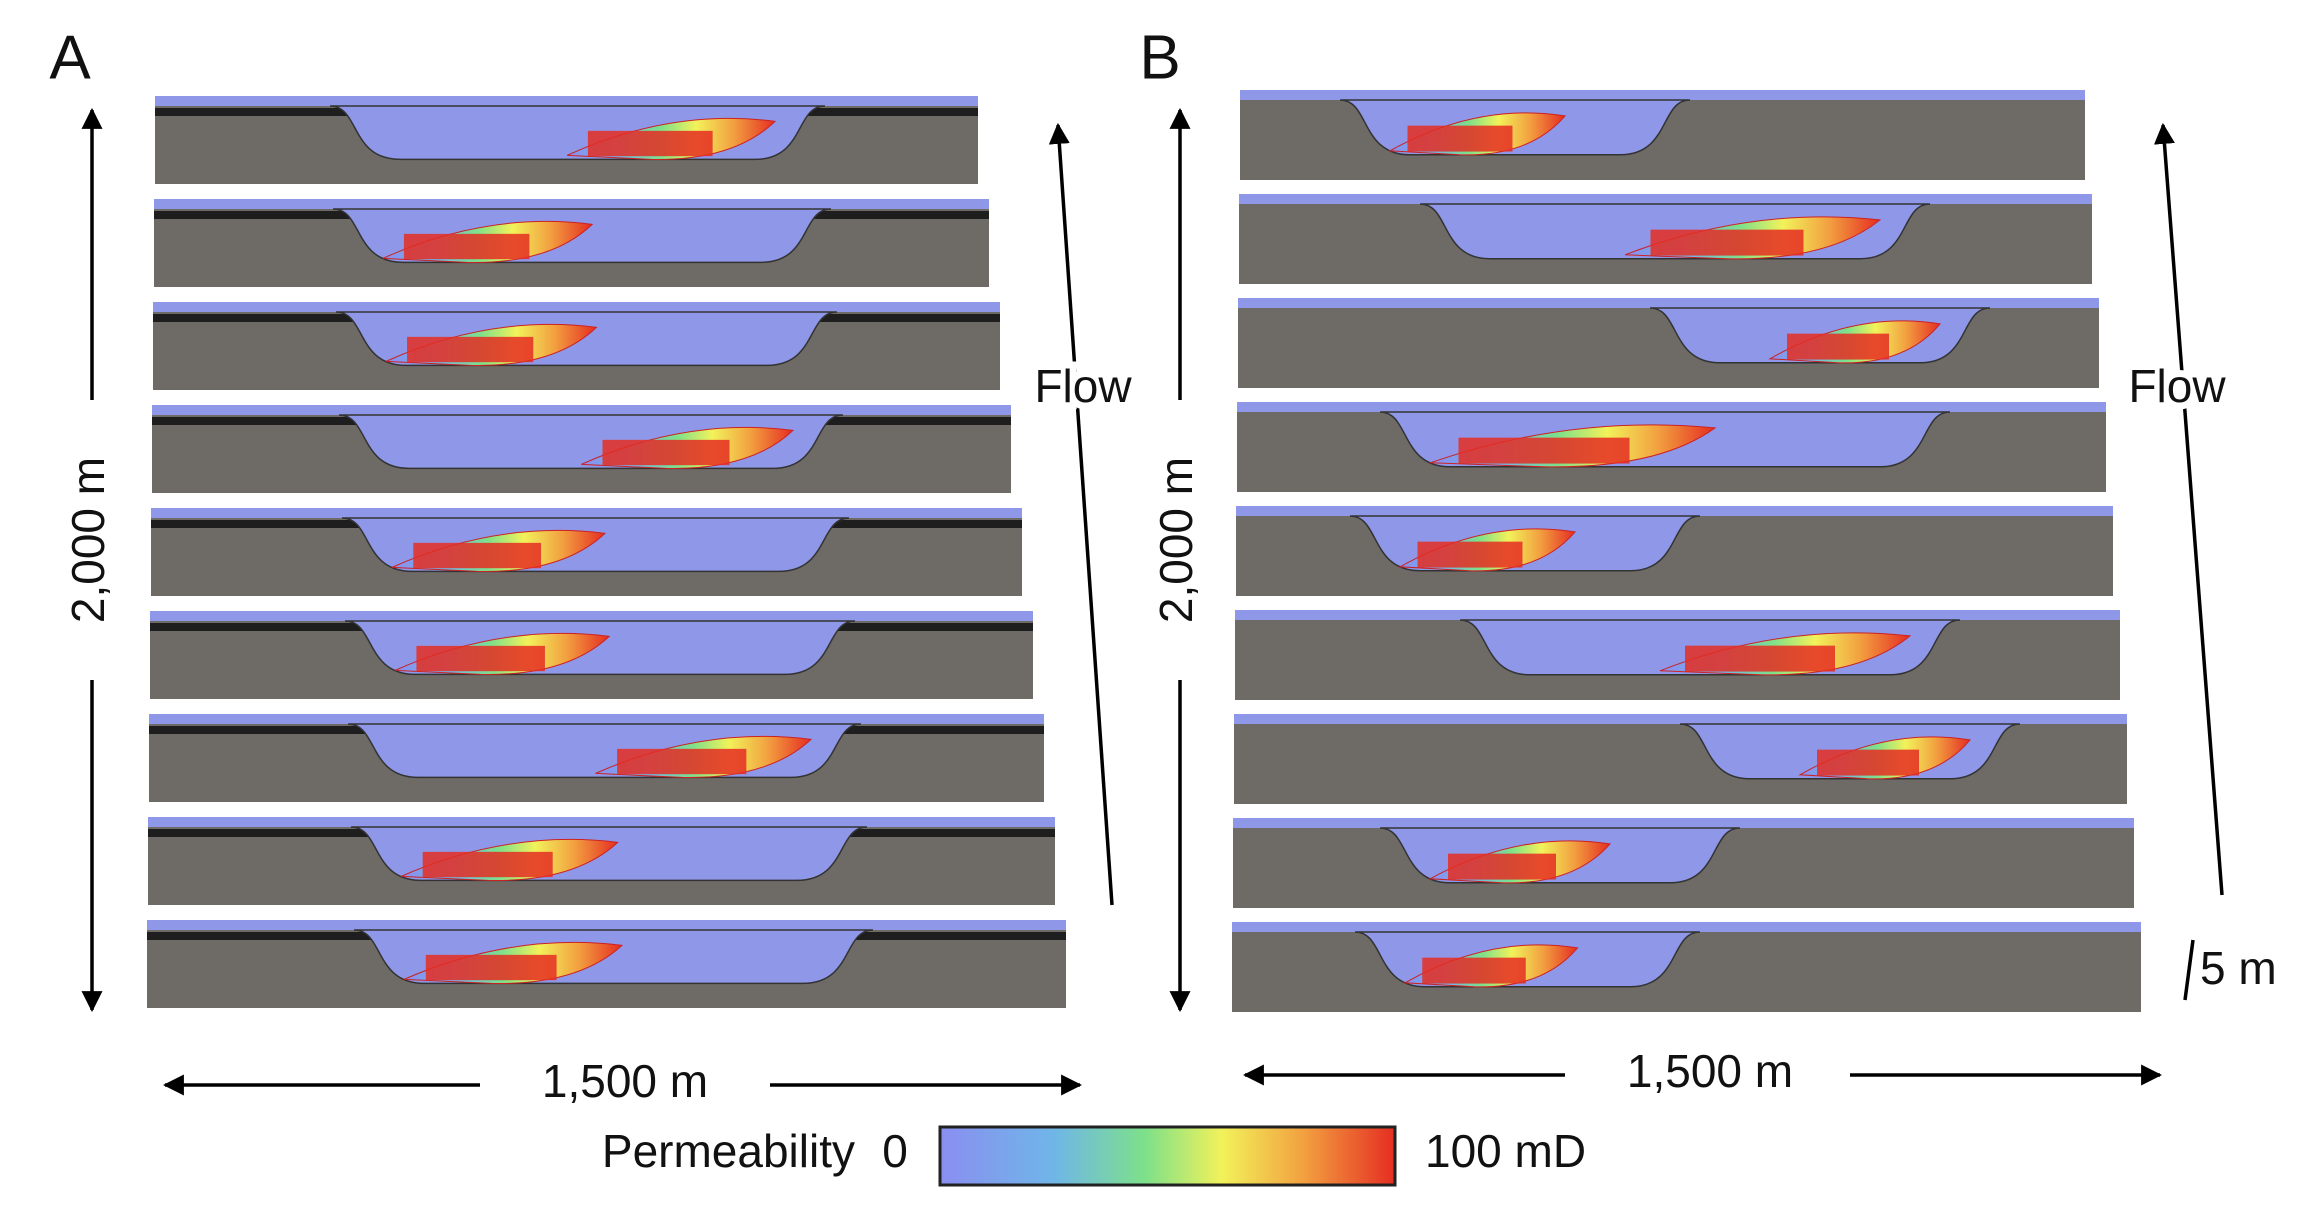  Describe the element at coordinates (1505, 1151) in the screenshot. I see `colorbar-max: 100 mD` at that location.